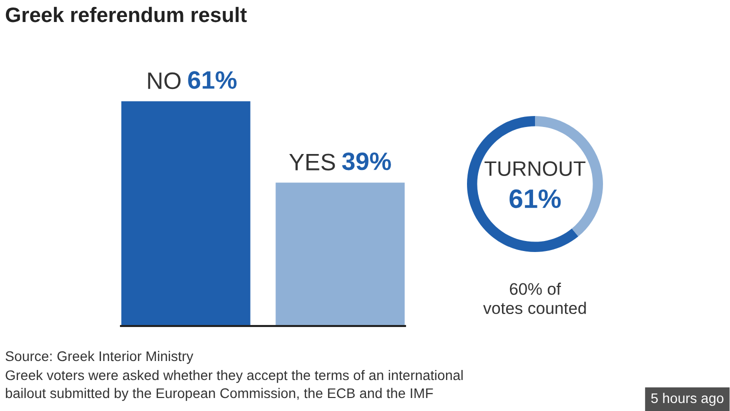  I want to click on x-tick-label: YES, so click(312, 162).